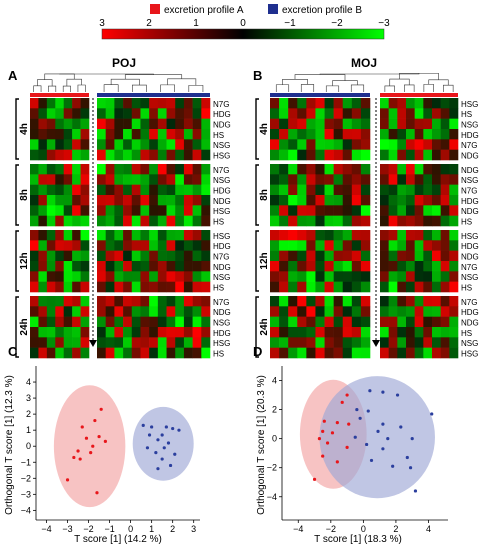  Describe the element at coordinates (93, 222) in the screenshot. I see `arrow-a-to-c` at that location.